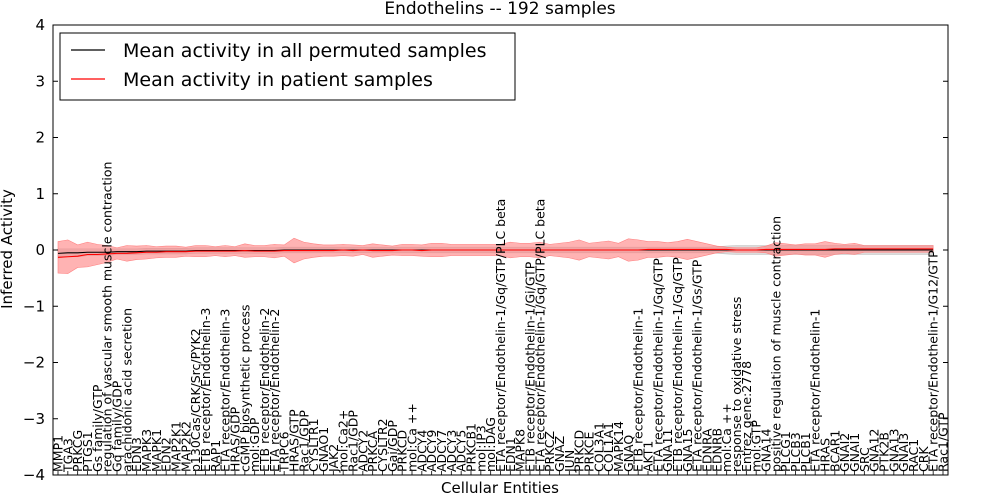  Describe the element at coordinates (421, 451) in the screenshot. I see `x-tick-label: ADCY4` at that location.